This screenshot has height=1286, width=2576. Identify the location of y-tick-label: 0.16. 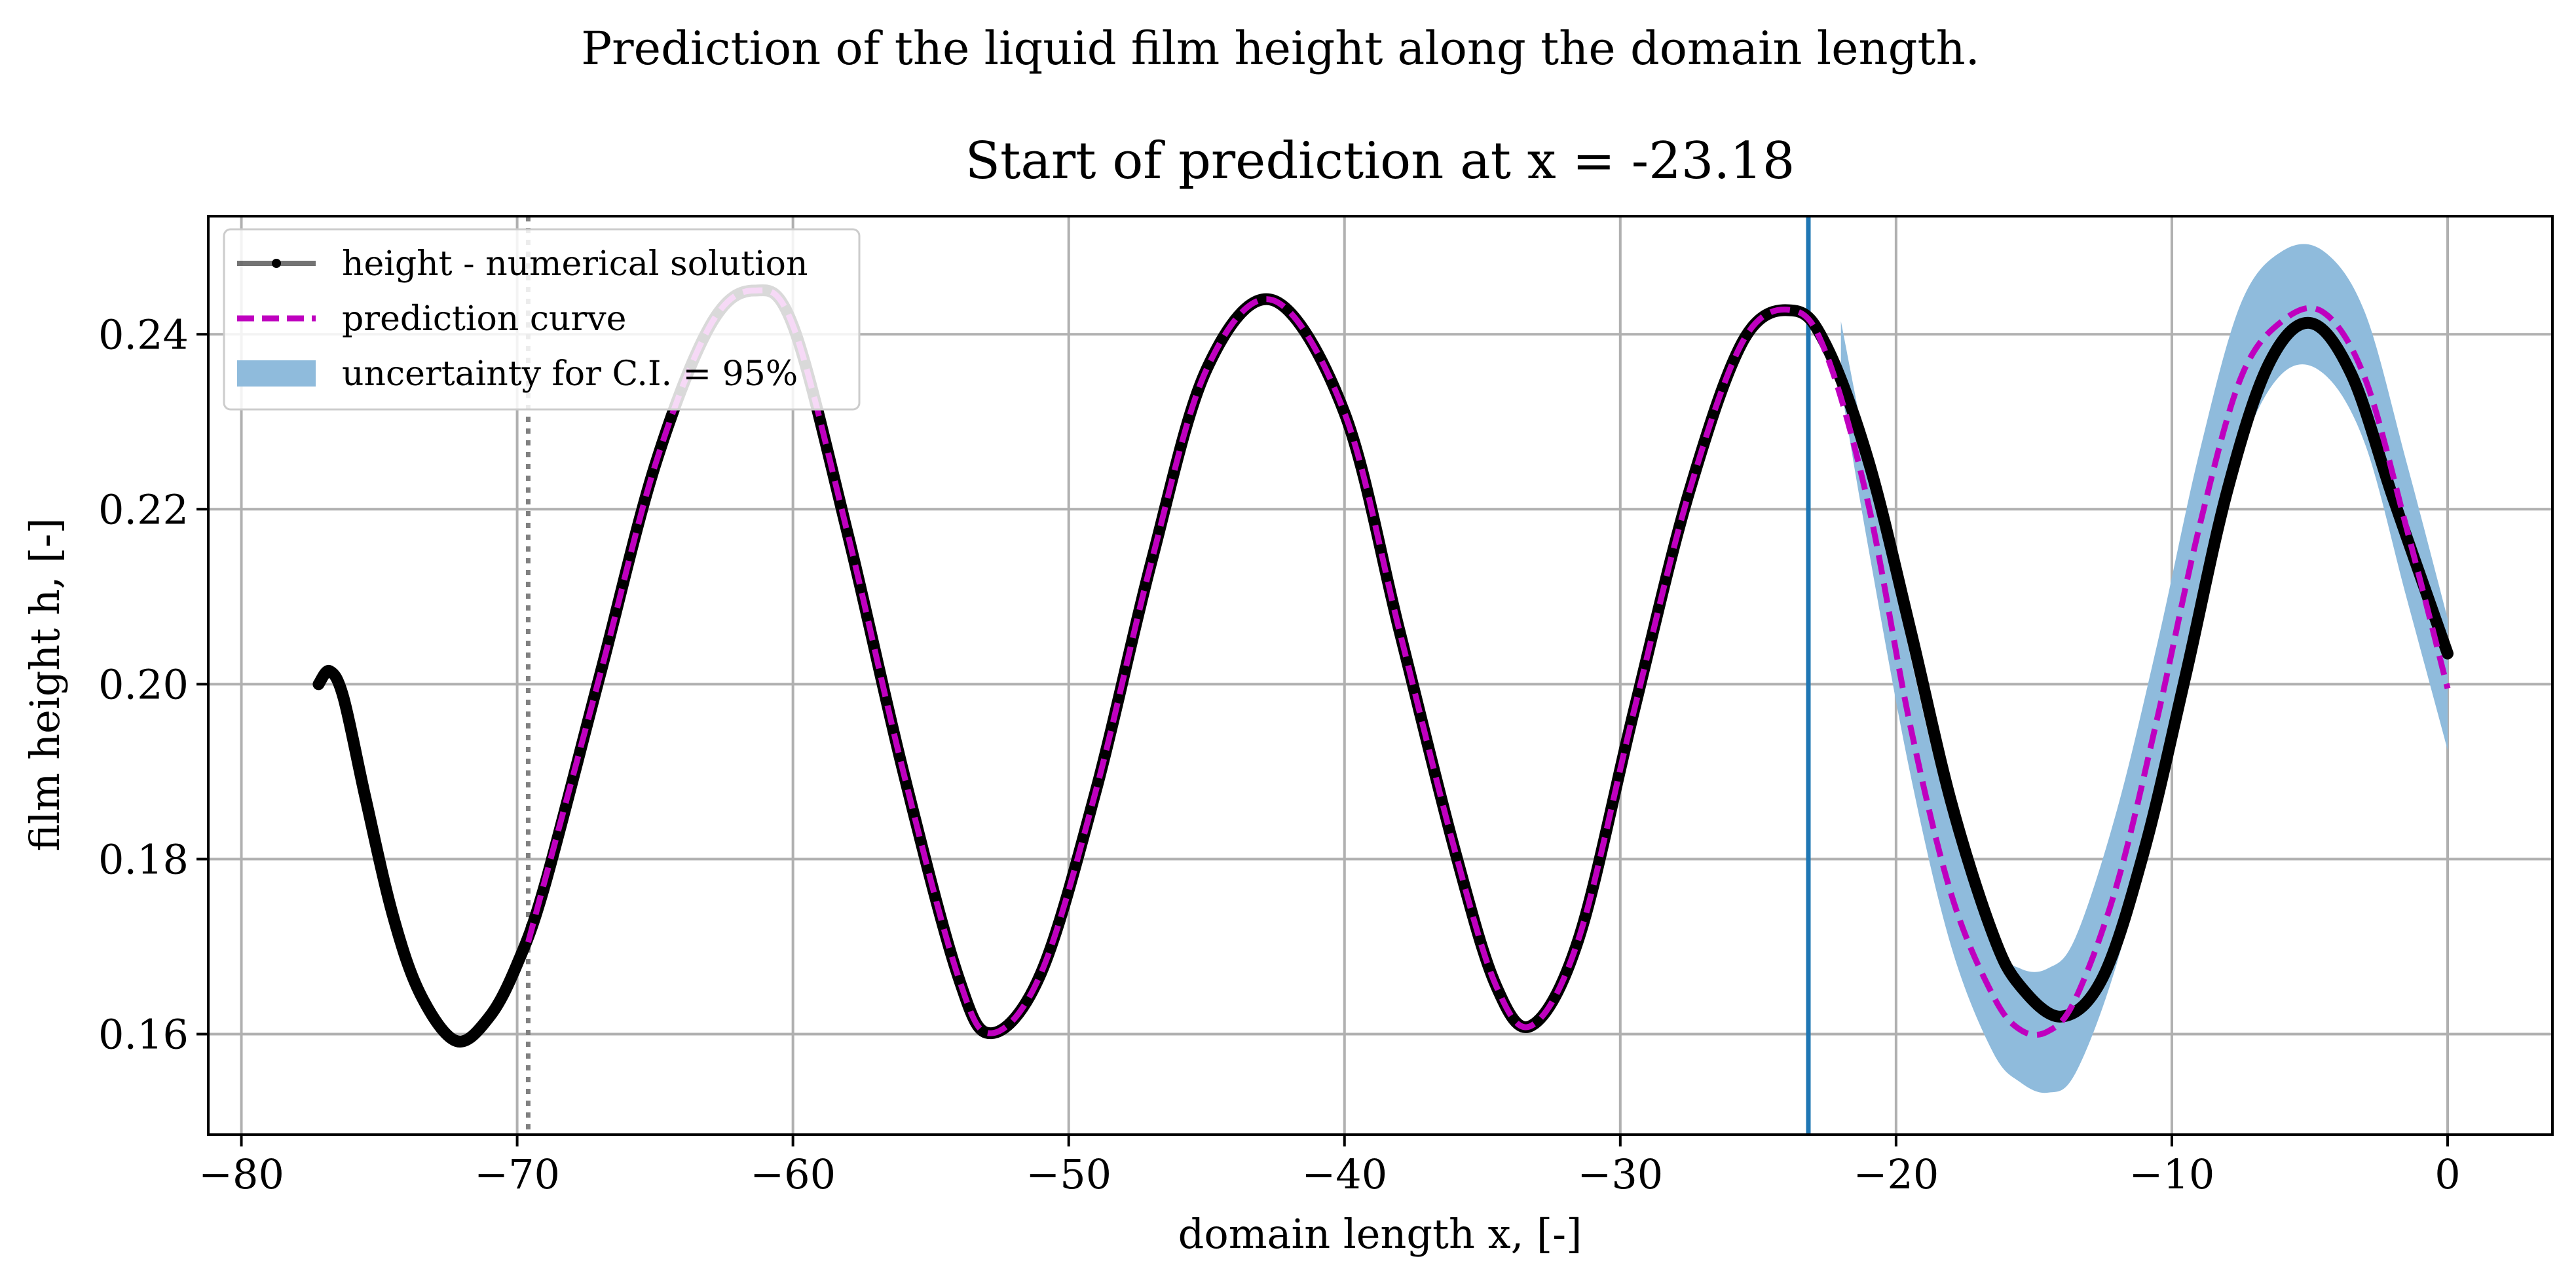
(143, 1034).